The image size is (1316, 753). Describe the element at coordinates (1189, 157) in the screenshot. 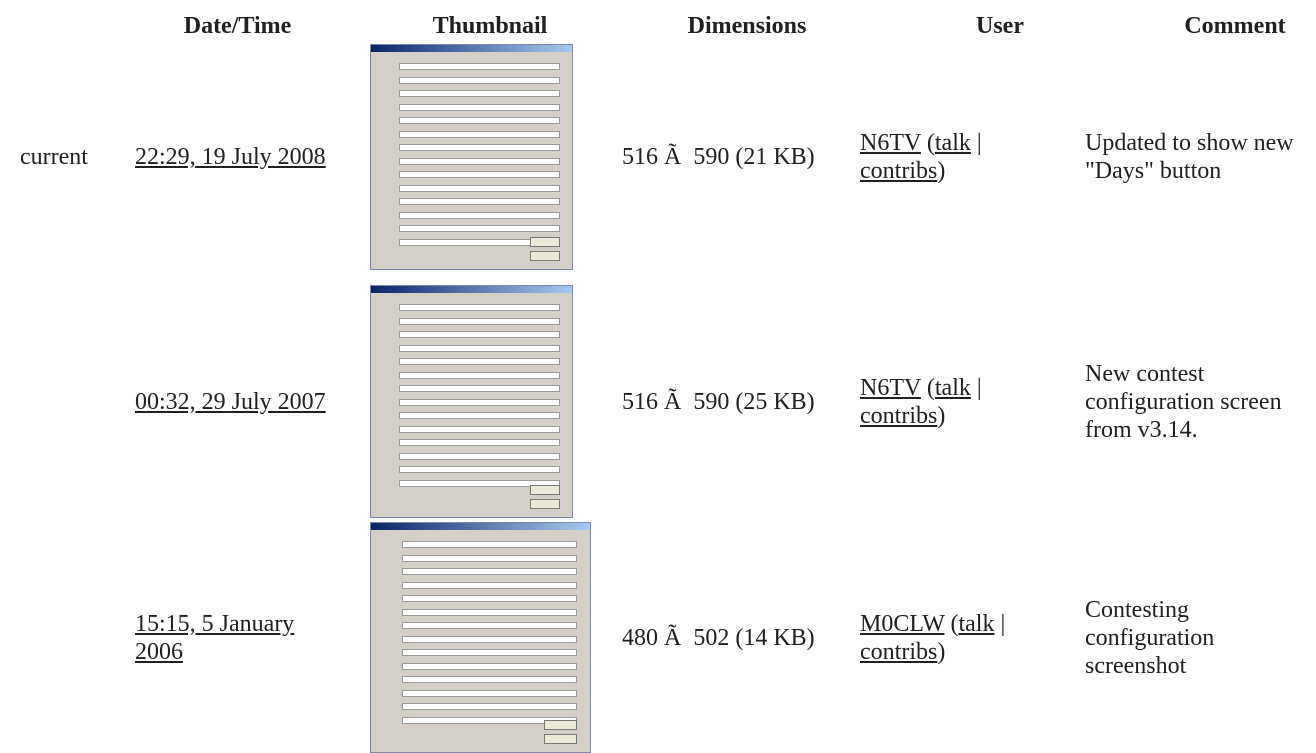

I see `comment: Updated to show new "Days" button` at that location.